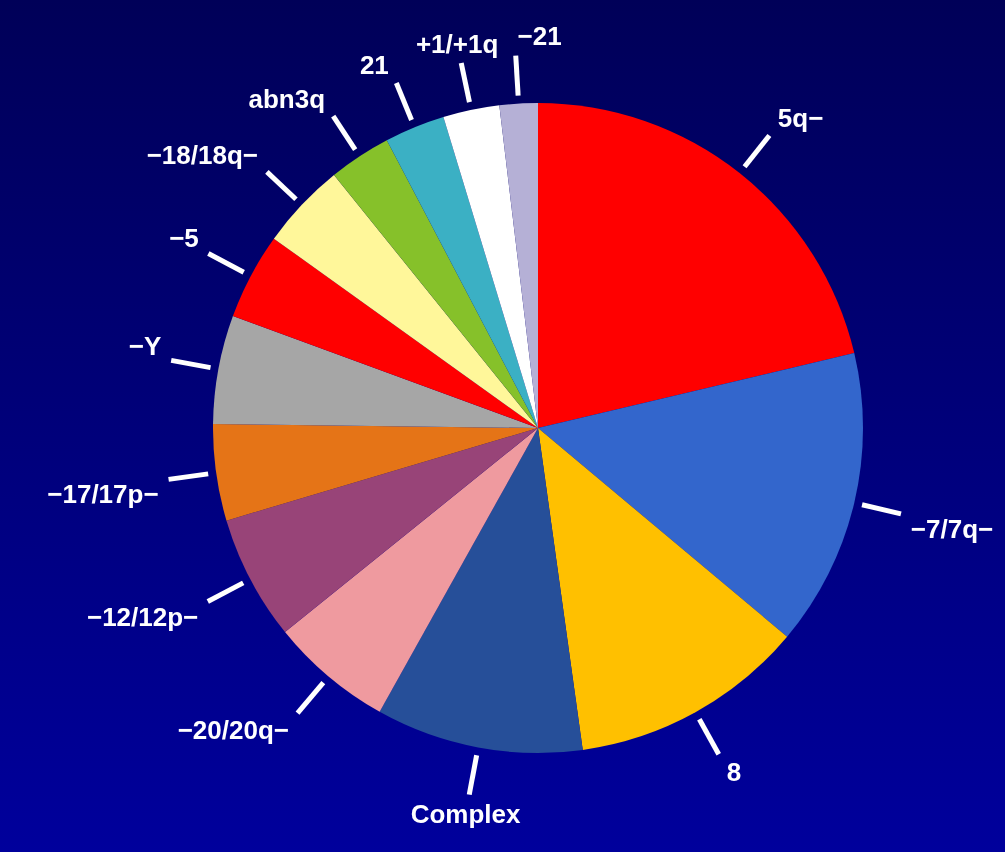 The image size is (1005, 852). What do you see at coordinates (145, 345) in the screenshot?
I see `slice-label: −Y` at bounding box center [145, 345].